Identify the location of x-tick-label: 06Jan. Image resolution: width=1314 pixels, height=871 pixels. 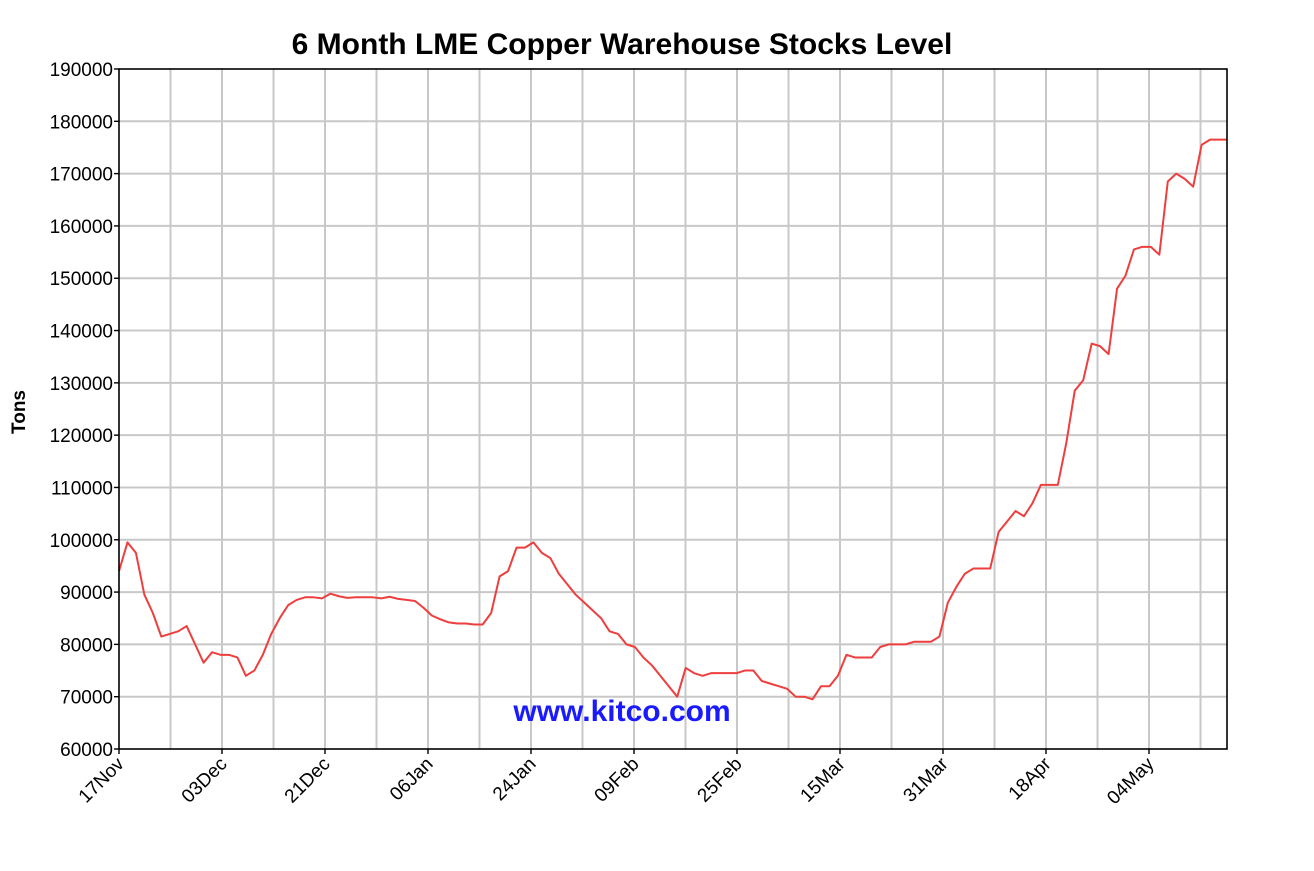
(411, 779).